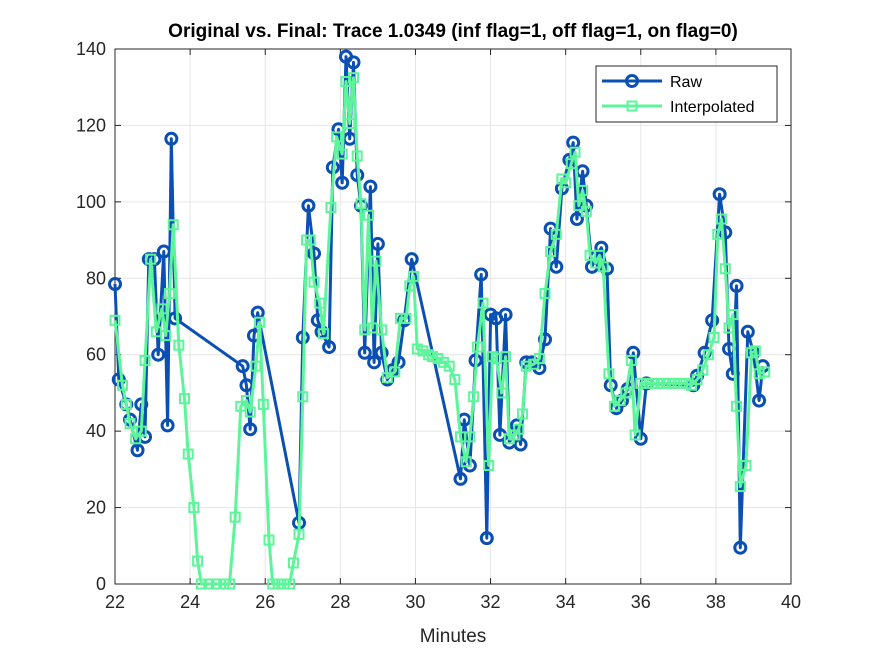 The height and width of the screenshot is (656, 875). Describe the element at coordinates (115, 602) in the screenshot. I see `x-tick-label: 22` at that location.